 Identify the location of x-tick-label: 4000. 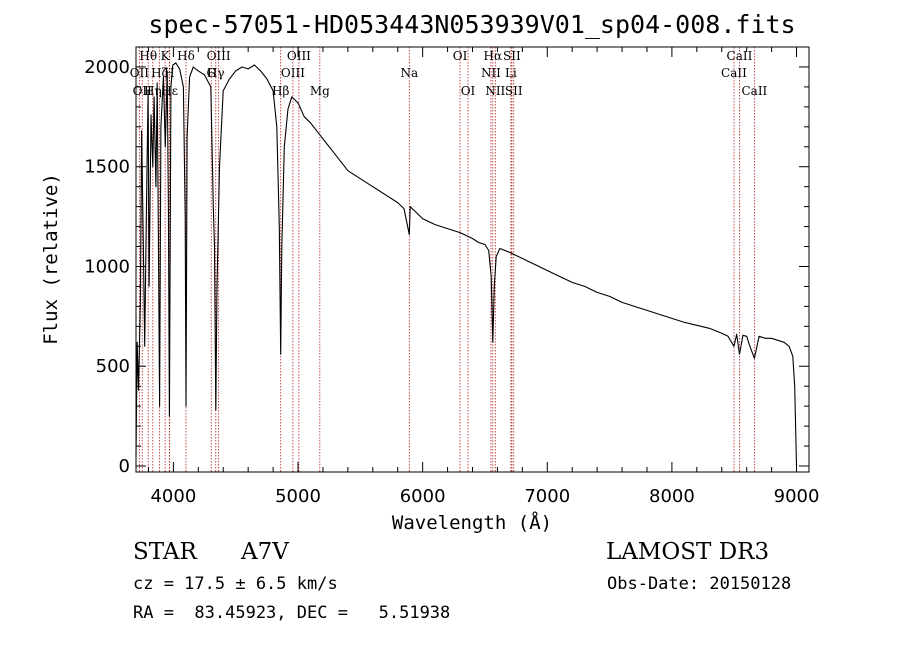
(173, 496).